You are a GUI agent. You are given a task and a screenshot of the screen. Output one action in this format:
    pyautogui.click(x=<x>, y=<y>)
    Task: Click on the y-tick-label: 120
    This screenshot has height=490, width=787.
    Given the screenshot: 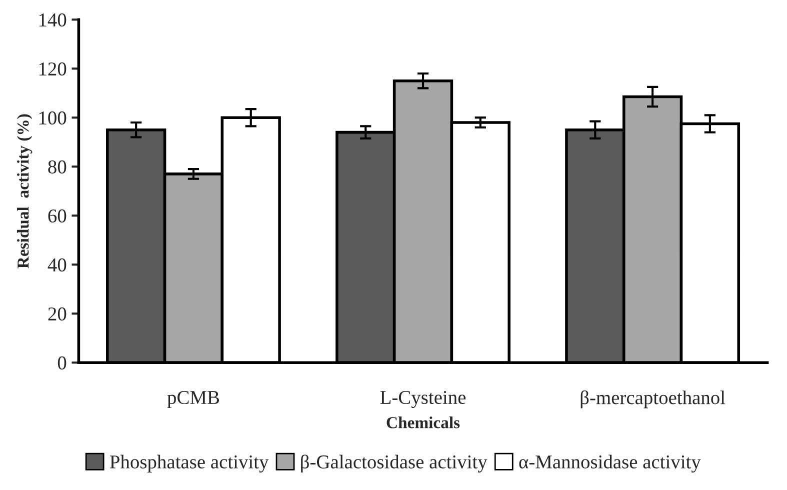 What is the action you would take?
    pyautogui.click(x=52, y=69)
    